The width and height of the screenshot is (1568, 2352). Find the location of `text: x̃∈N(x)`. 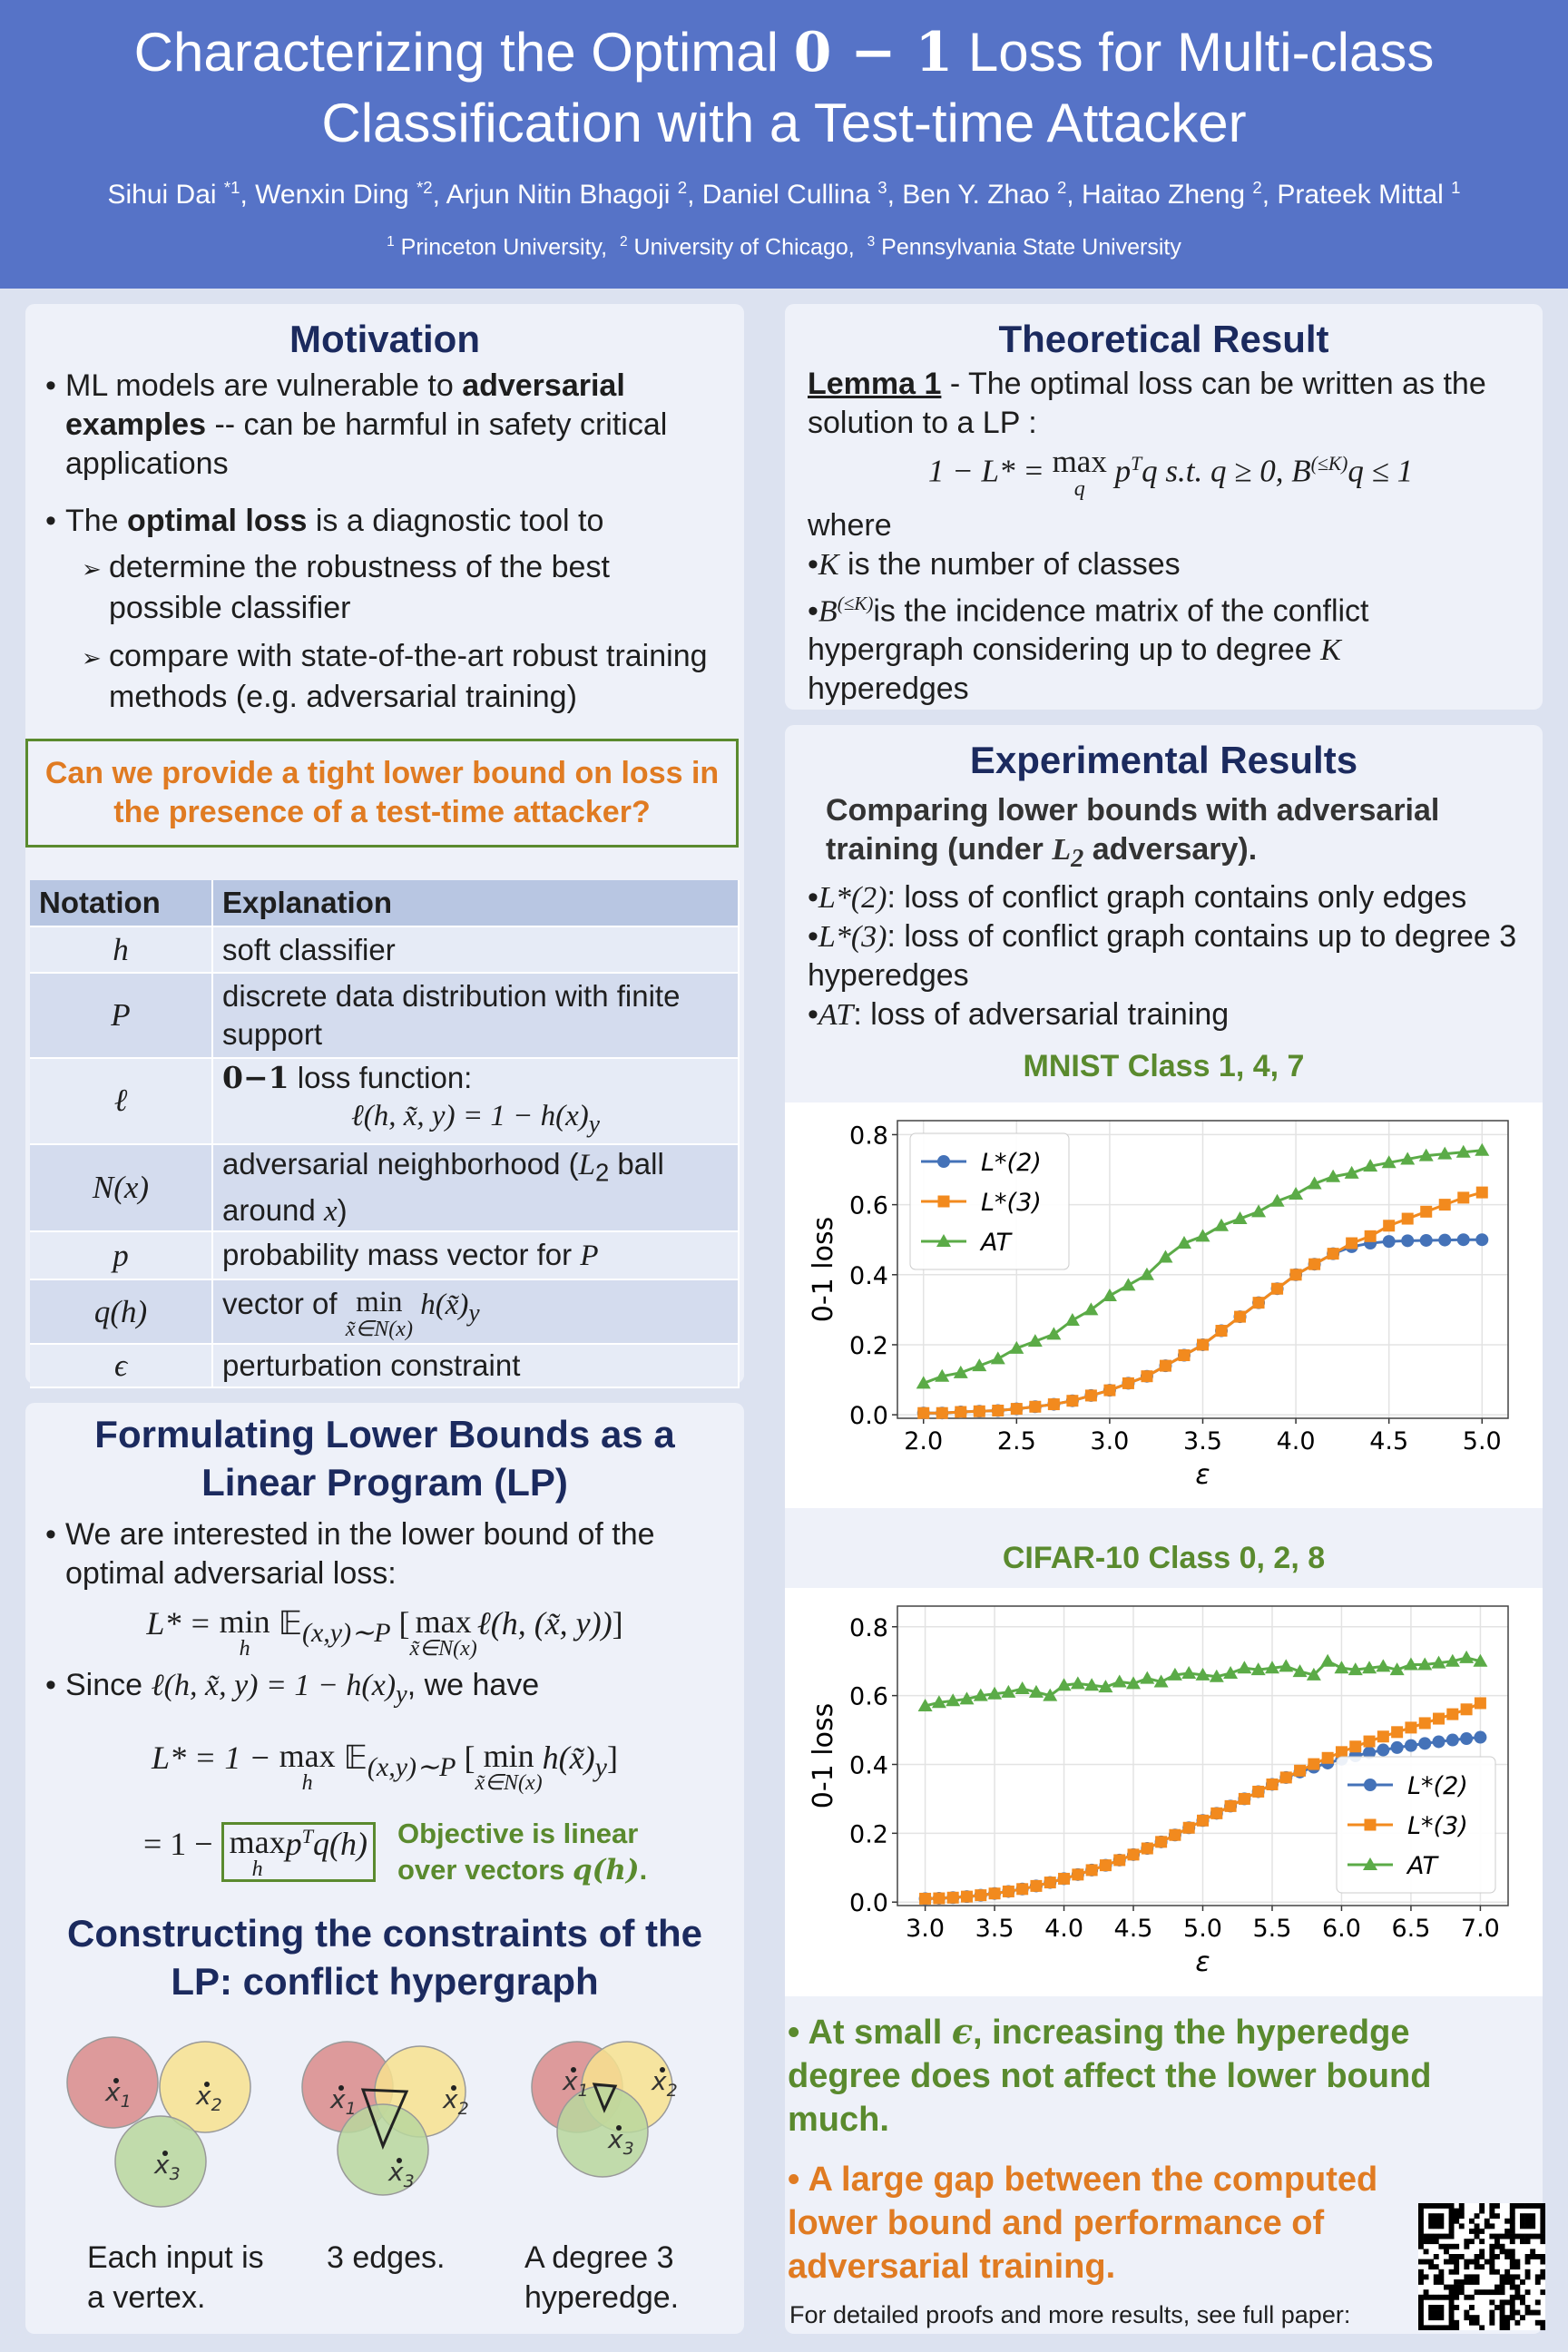

text: x̃∈N(x) is located at coordinates (379, 1329).